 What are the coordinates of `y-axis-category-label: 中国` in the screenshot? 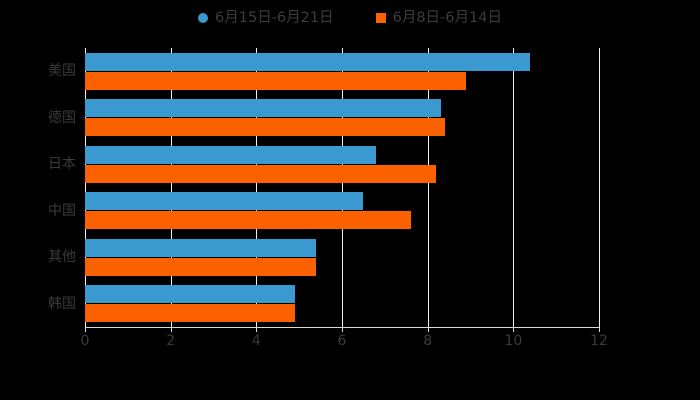 It's located at (62, 210).